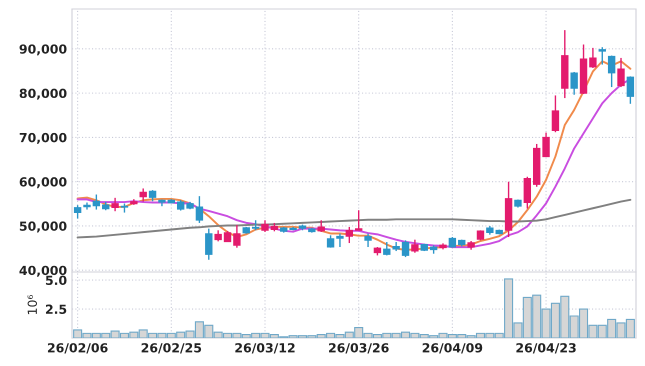  What do you see at coordinates (56, 281) in the screenshot?
I see `y-tick-label: 5.0` at bounding box center [56, 281].